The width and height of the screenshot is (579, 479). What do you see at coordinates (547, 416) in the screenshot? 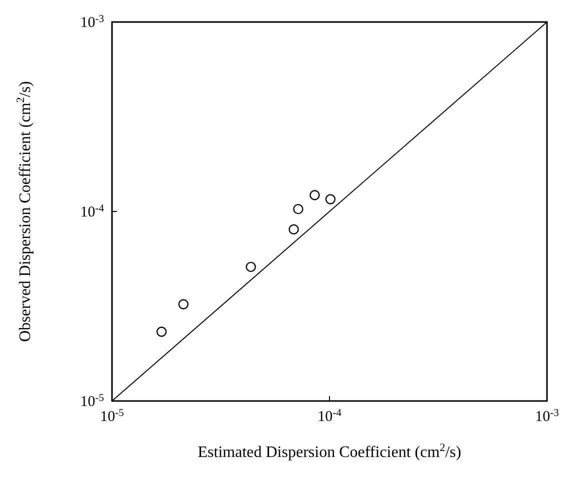
I see `x-tick-label: 10$^{-3}$` at bounding box center [547, 416].